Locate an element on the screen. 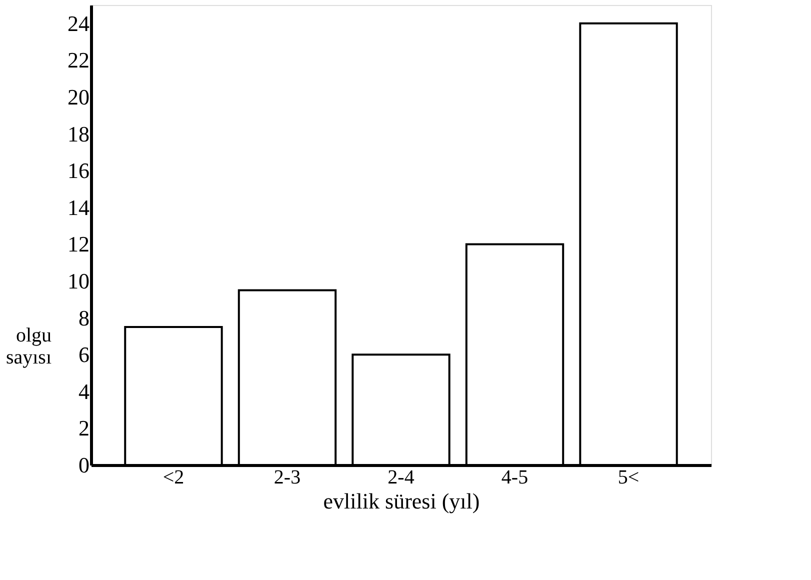 This screenshot has width=811, height=580. x-tick-label: 2-3 is located at coordinates (287, 477).